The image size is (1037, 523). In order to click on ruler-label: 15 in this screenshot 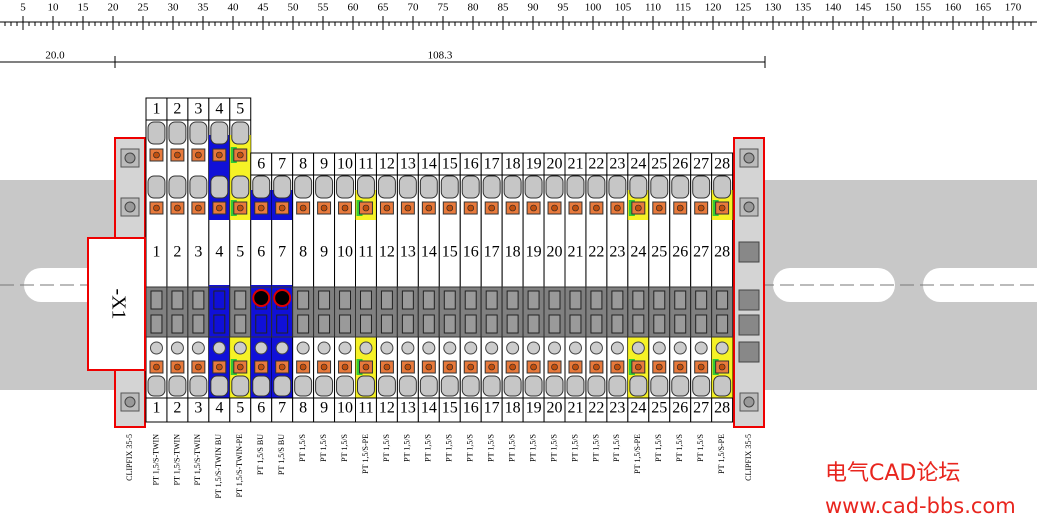, I will do `click(84, 8)`.